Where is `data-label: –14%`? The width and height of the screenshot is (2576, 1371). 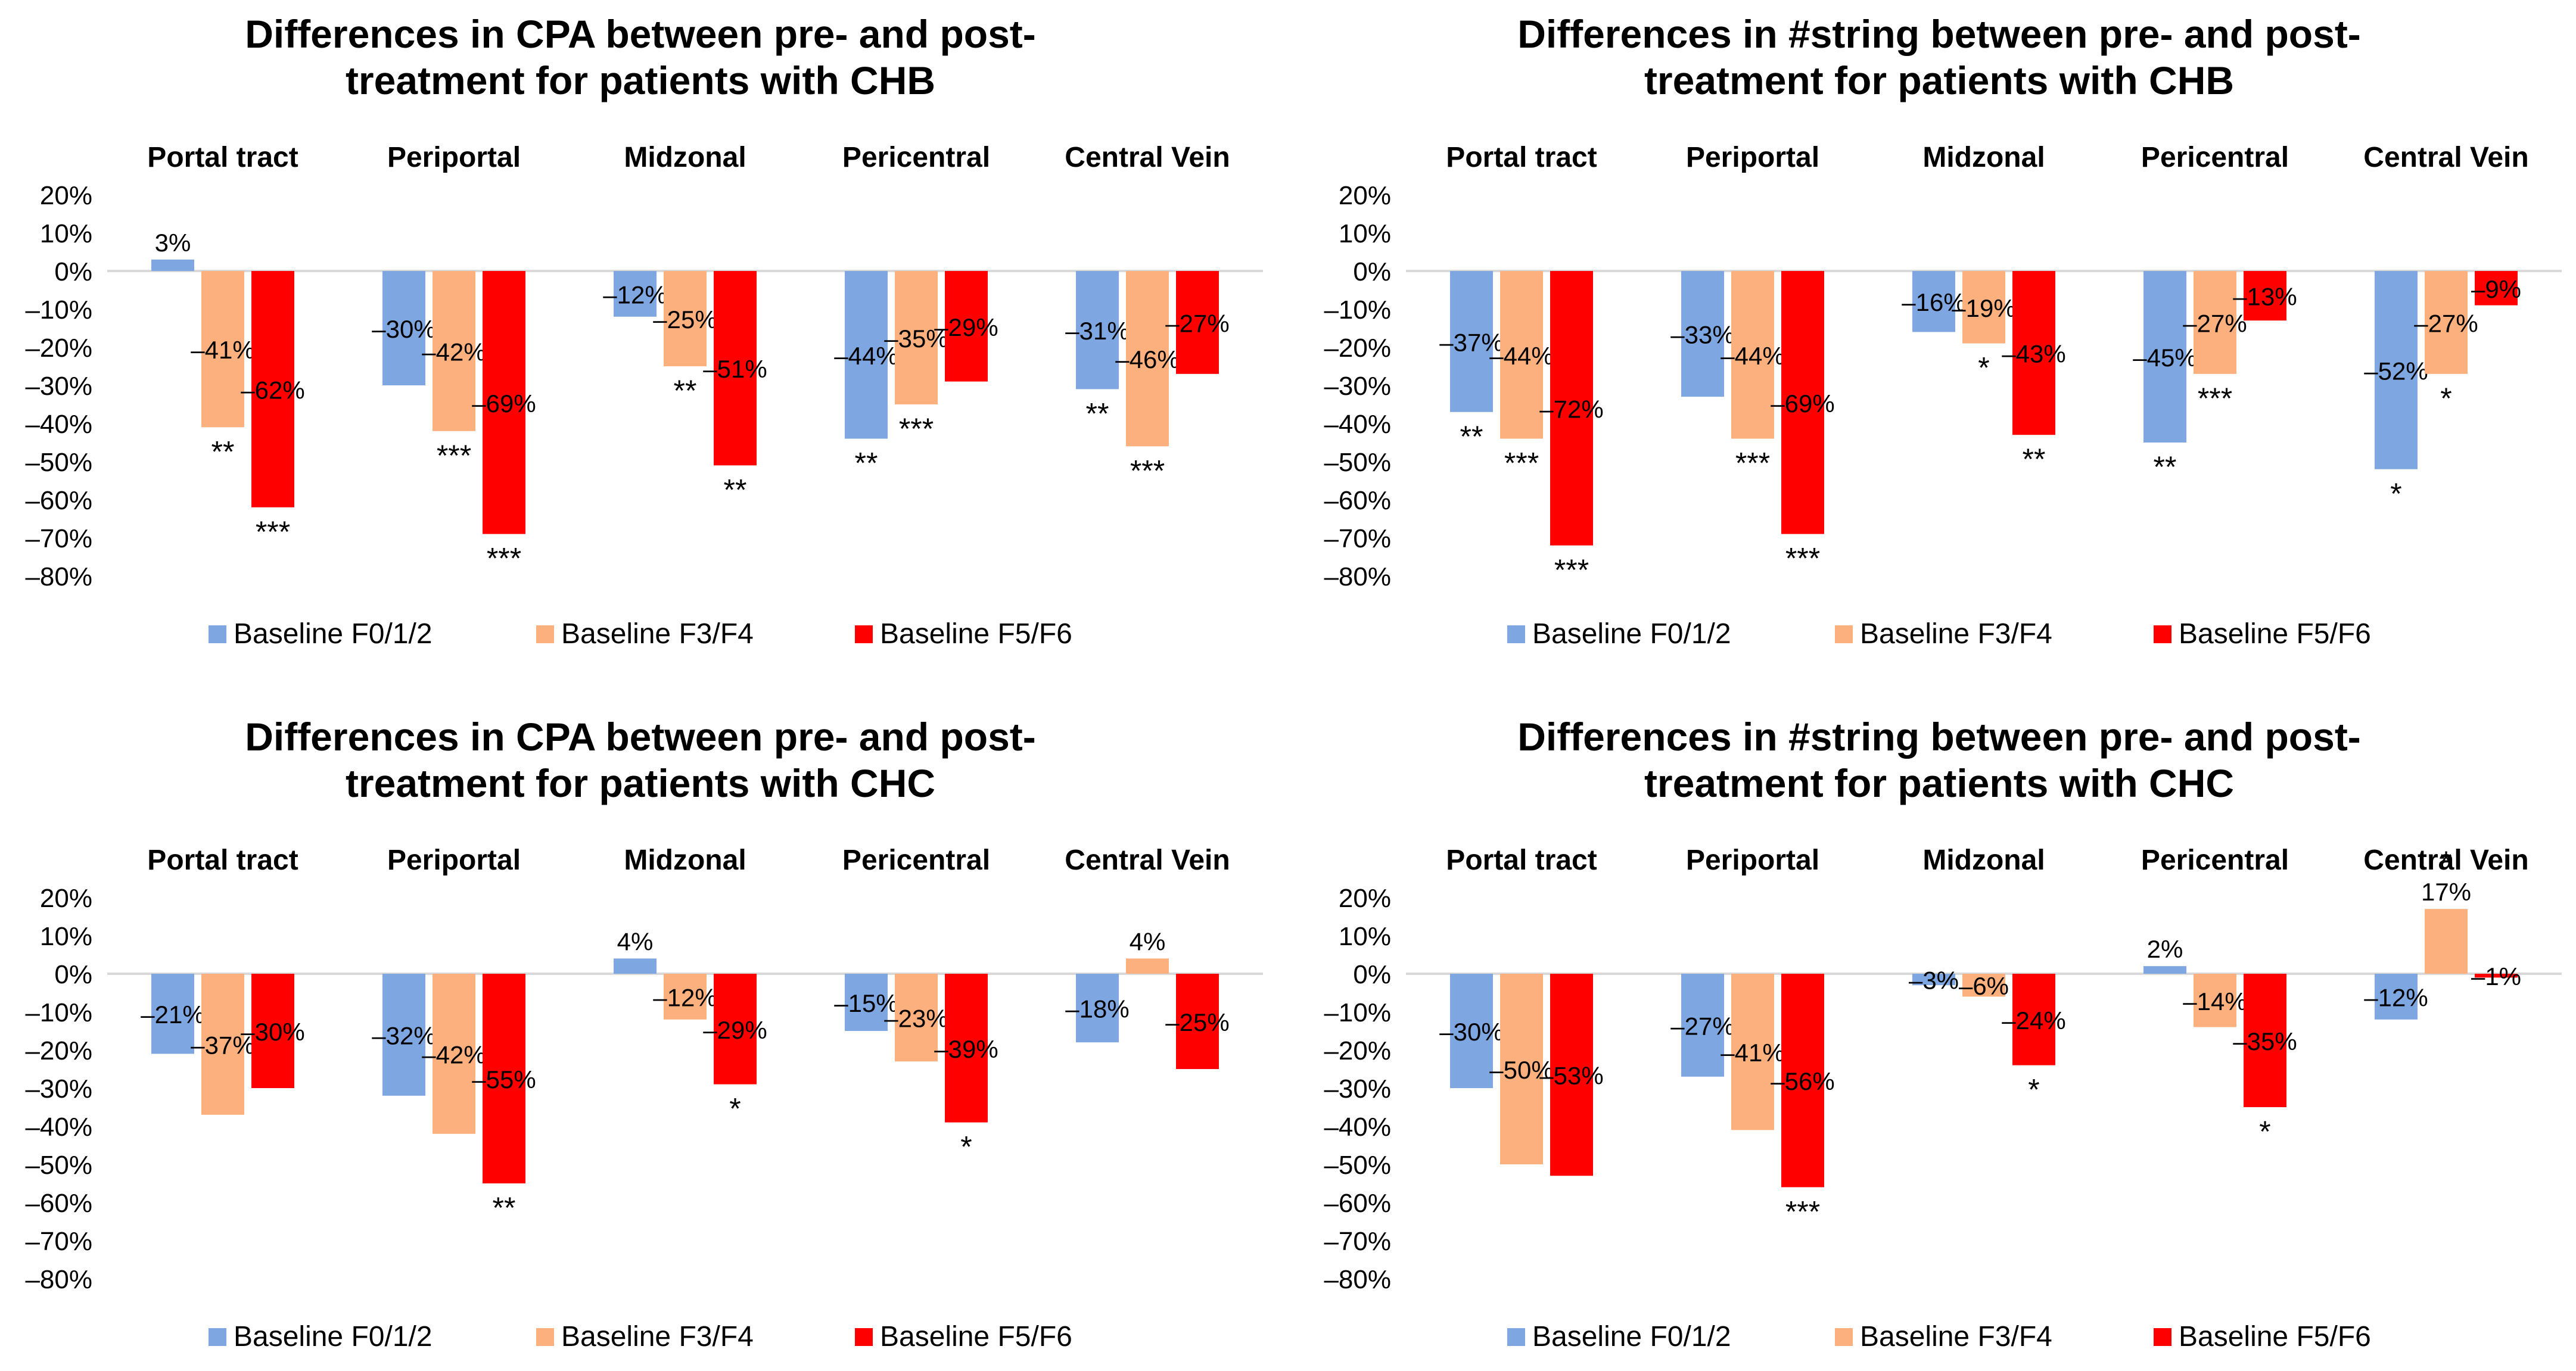 data-label: –14% is located at coordinates (2215, 1001).